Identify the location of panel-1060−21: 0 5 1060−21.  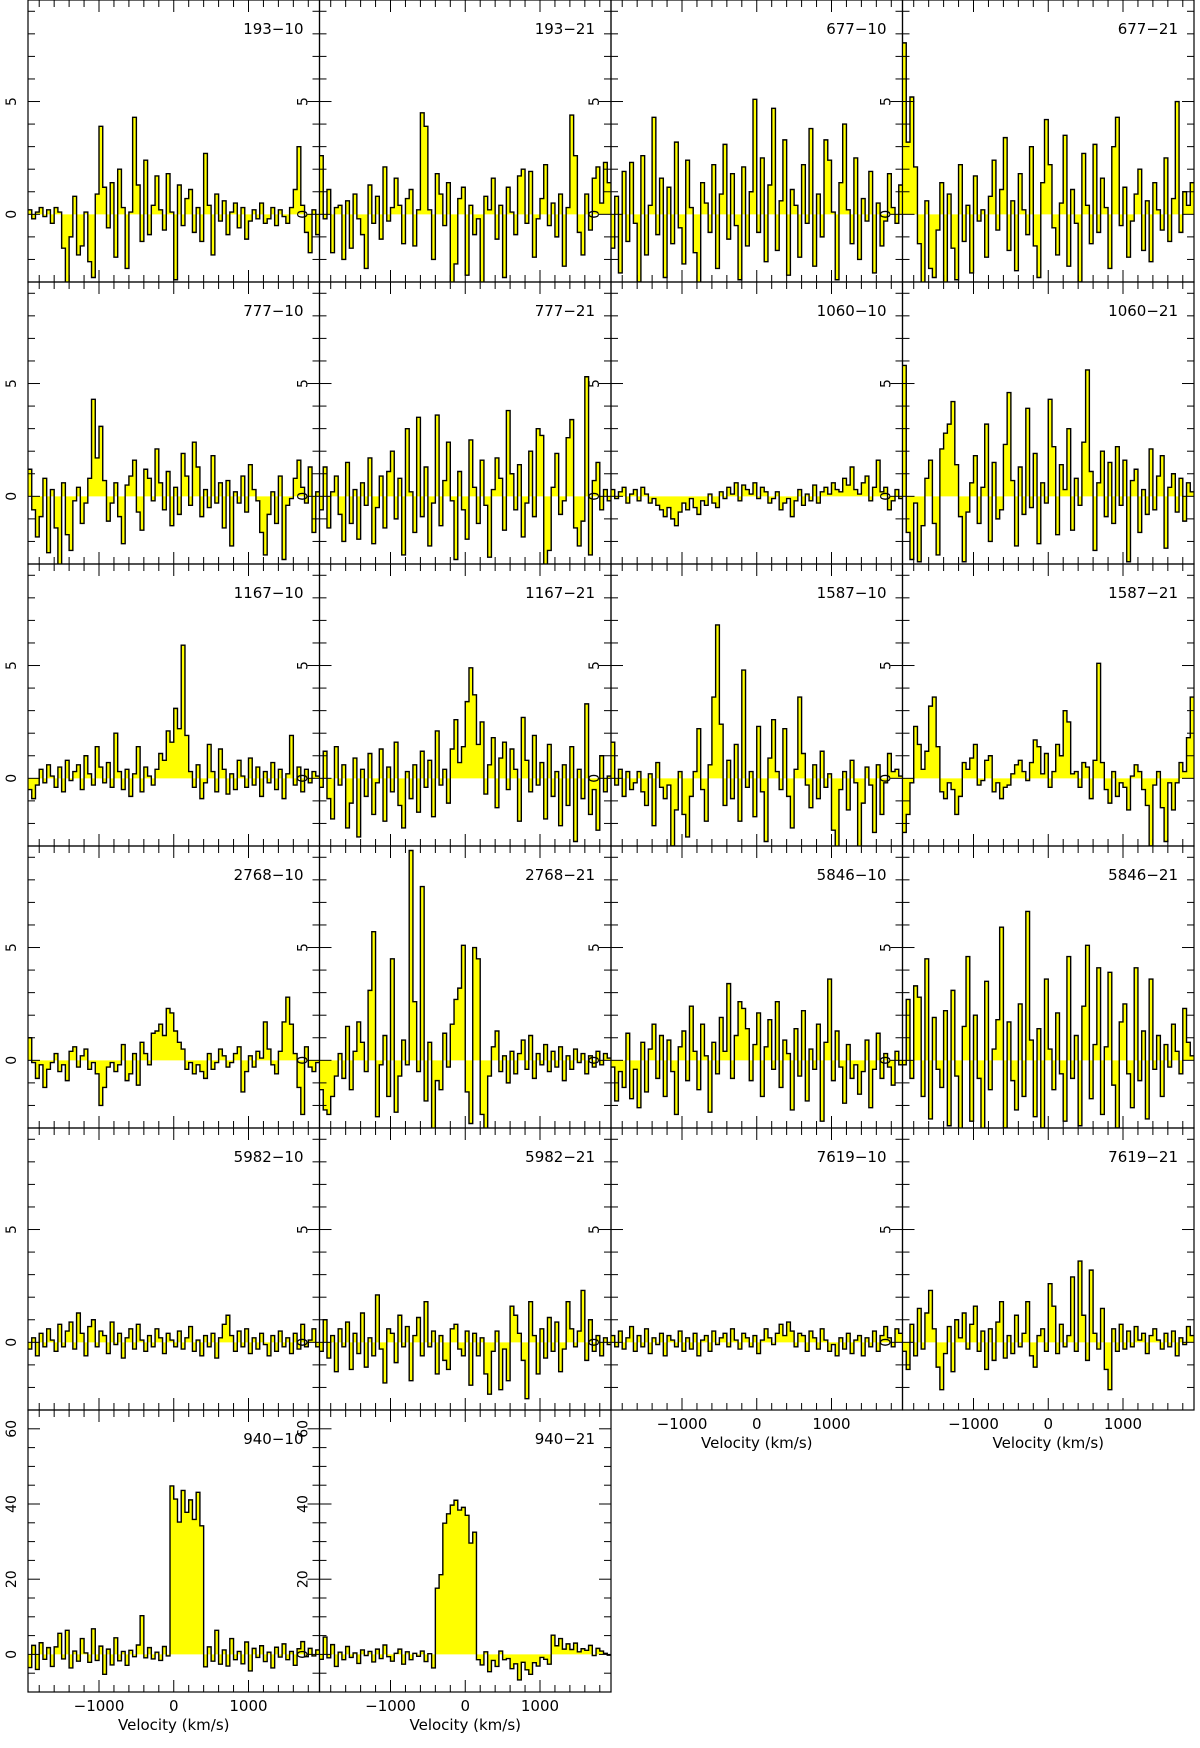
(1037, 423).